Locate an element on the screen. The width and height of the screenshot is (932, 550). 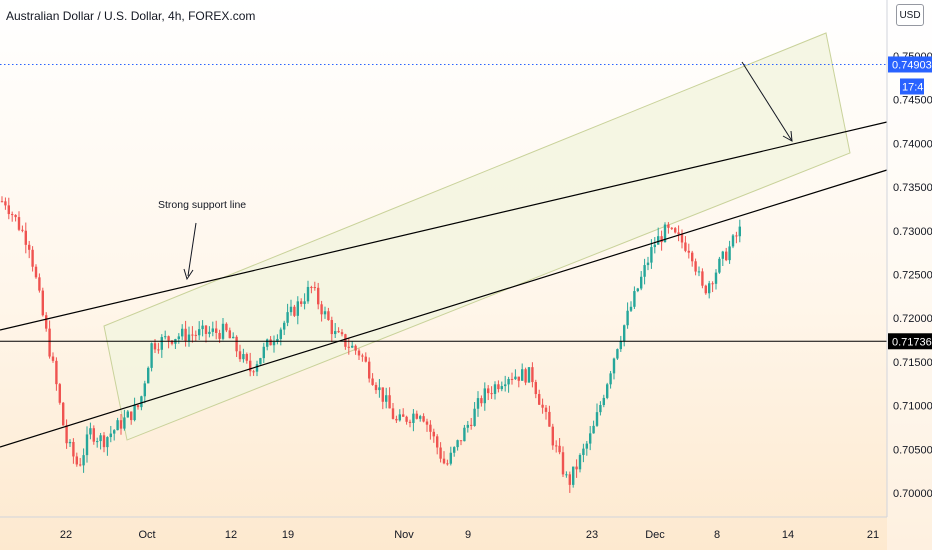
projection-arrow-line is located at coordinates (767, 101).